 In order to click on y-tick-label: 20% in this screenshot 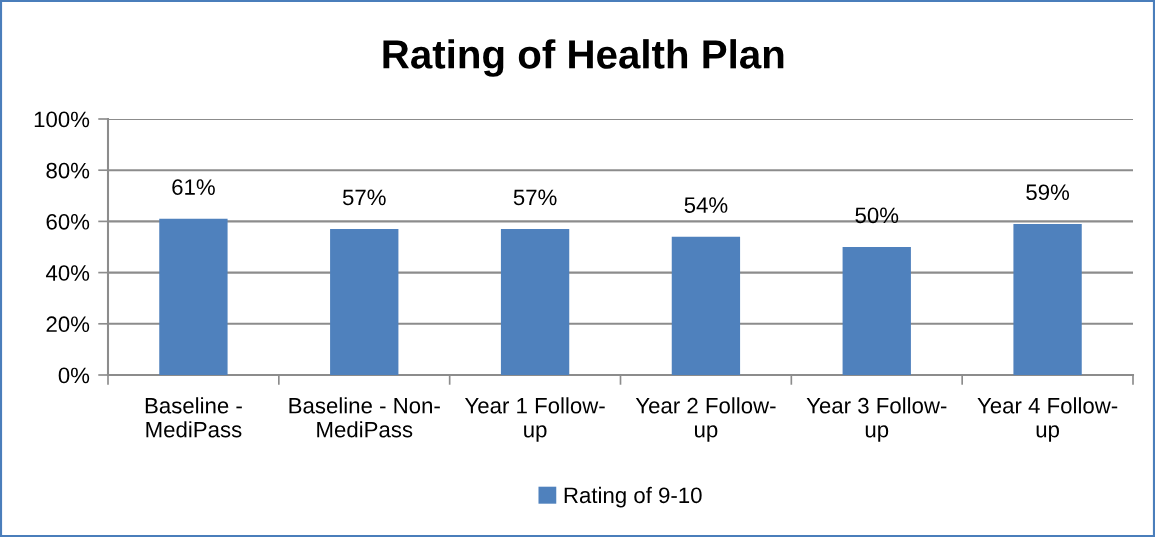, I will do `click(68, 324)`.